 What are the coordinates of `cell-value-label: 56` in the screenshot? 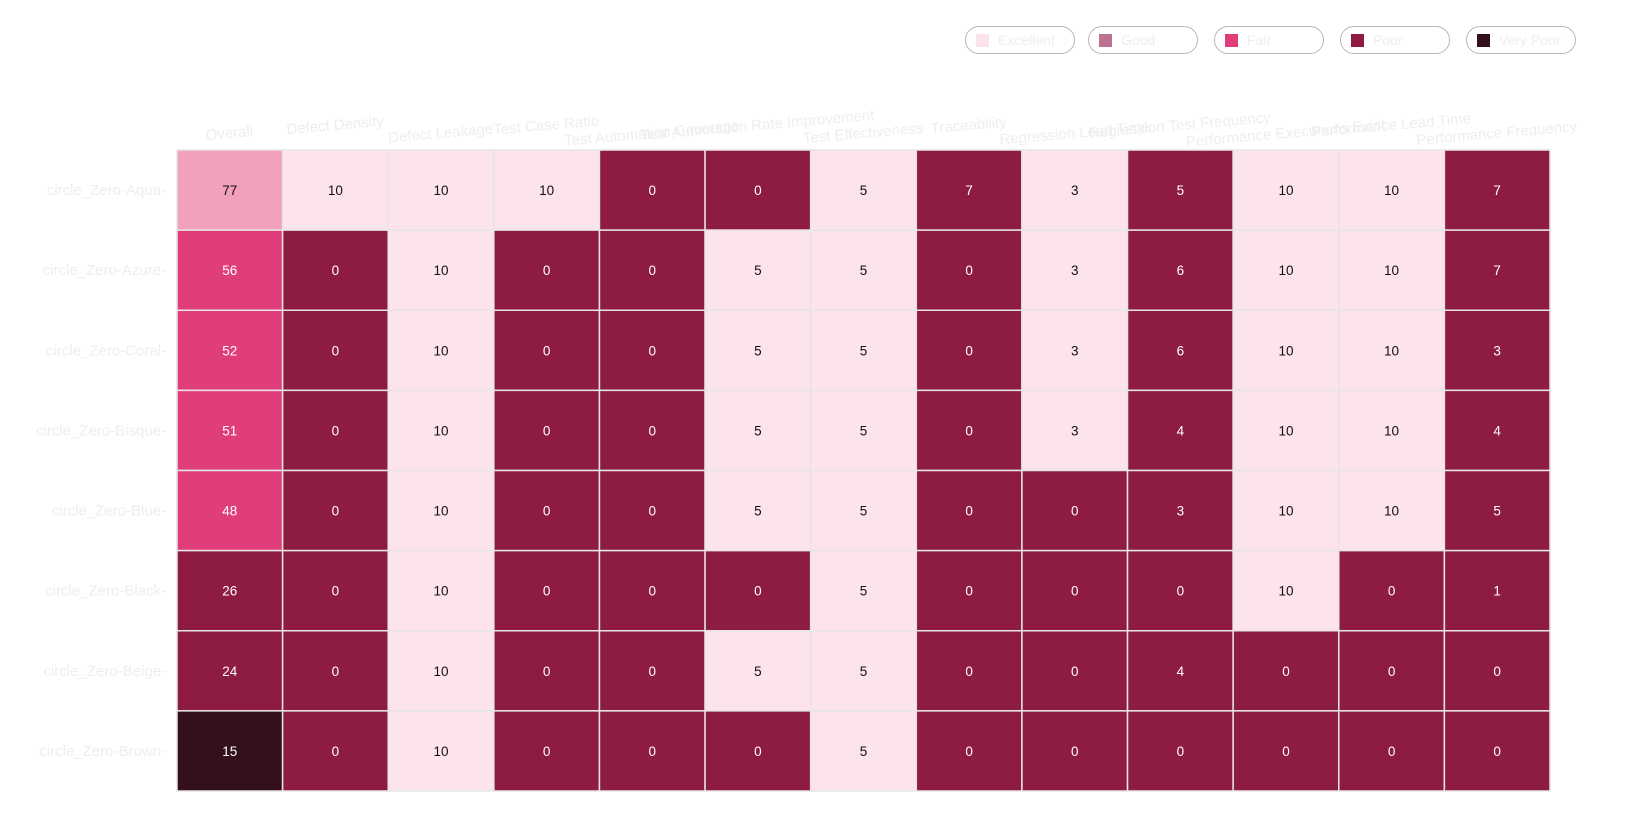 It's located at (229, 270).